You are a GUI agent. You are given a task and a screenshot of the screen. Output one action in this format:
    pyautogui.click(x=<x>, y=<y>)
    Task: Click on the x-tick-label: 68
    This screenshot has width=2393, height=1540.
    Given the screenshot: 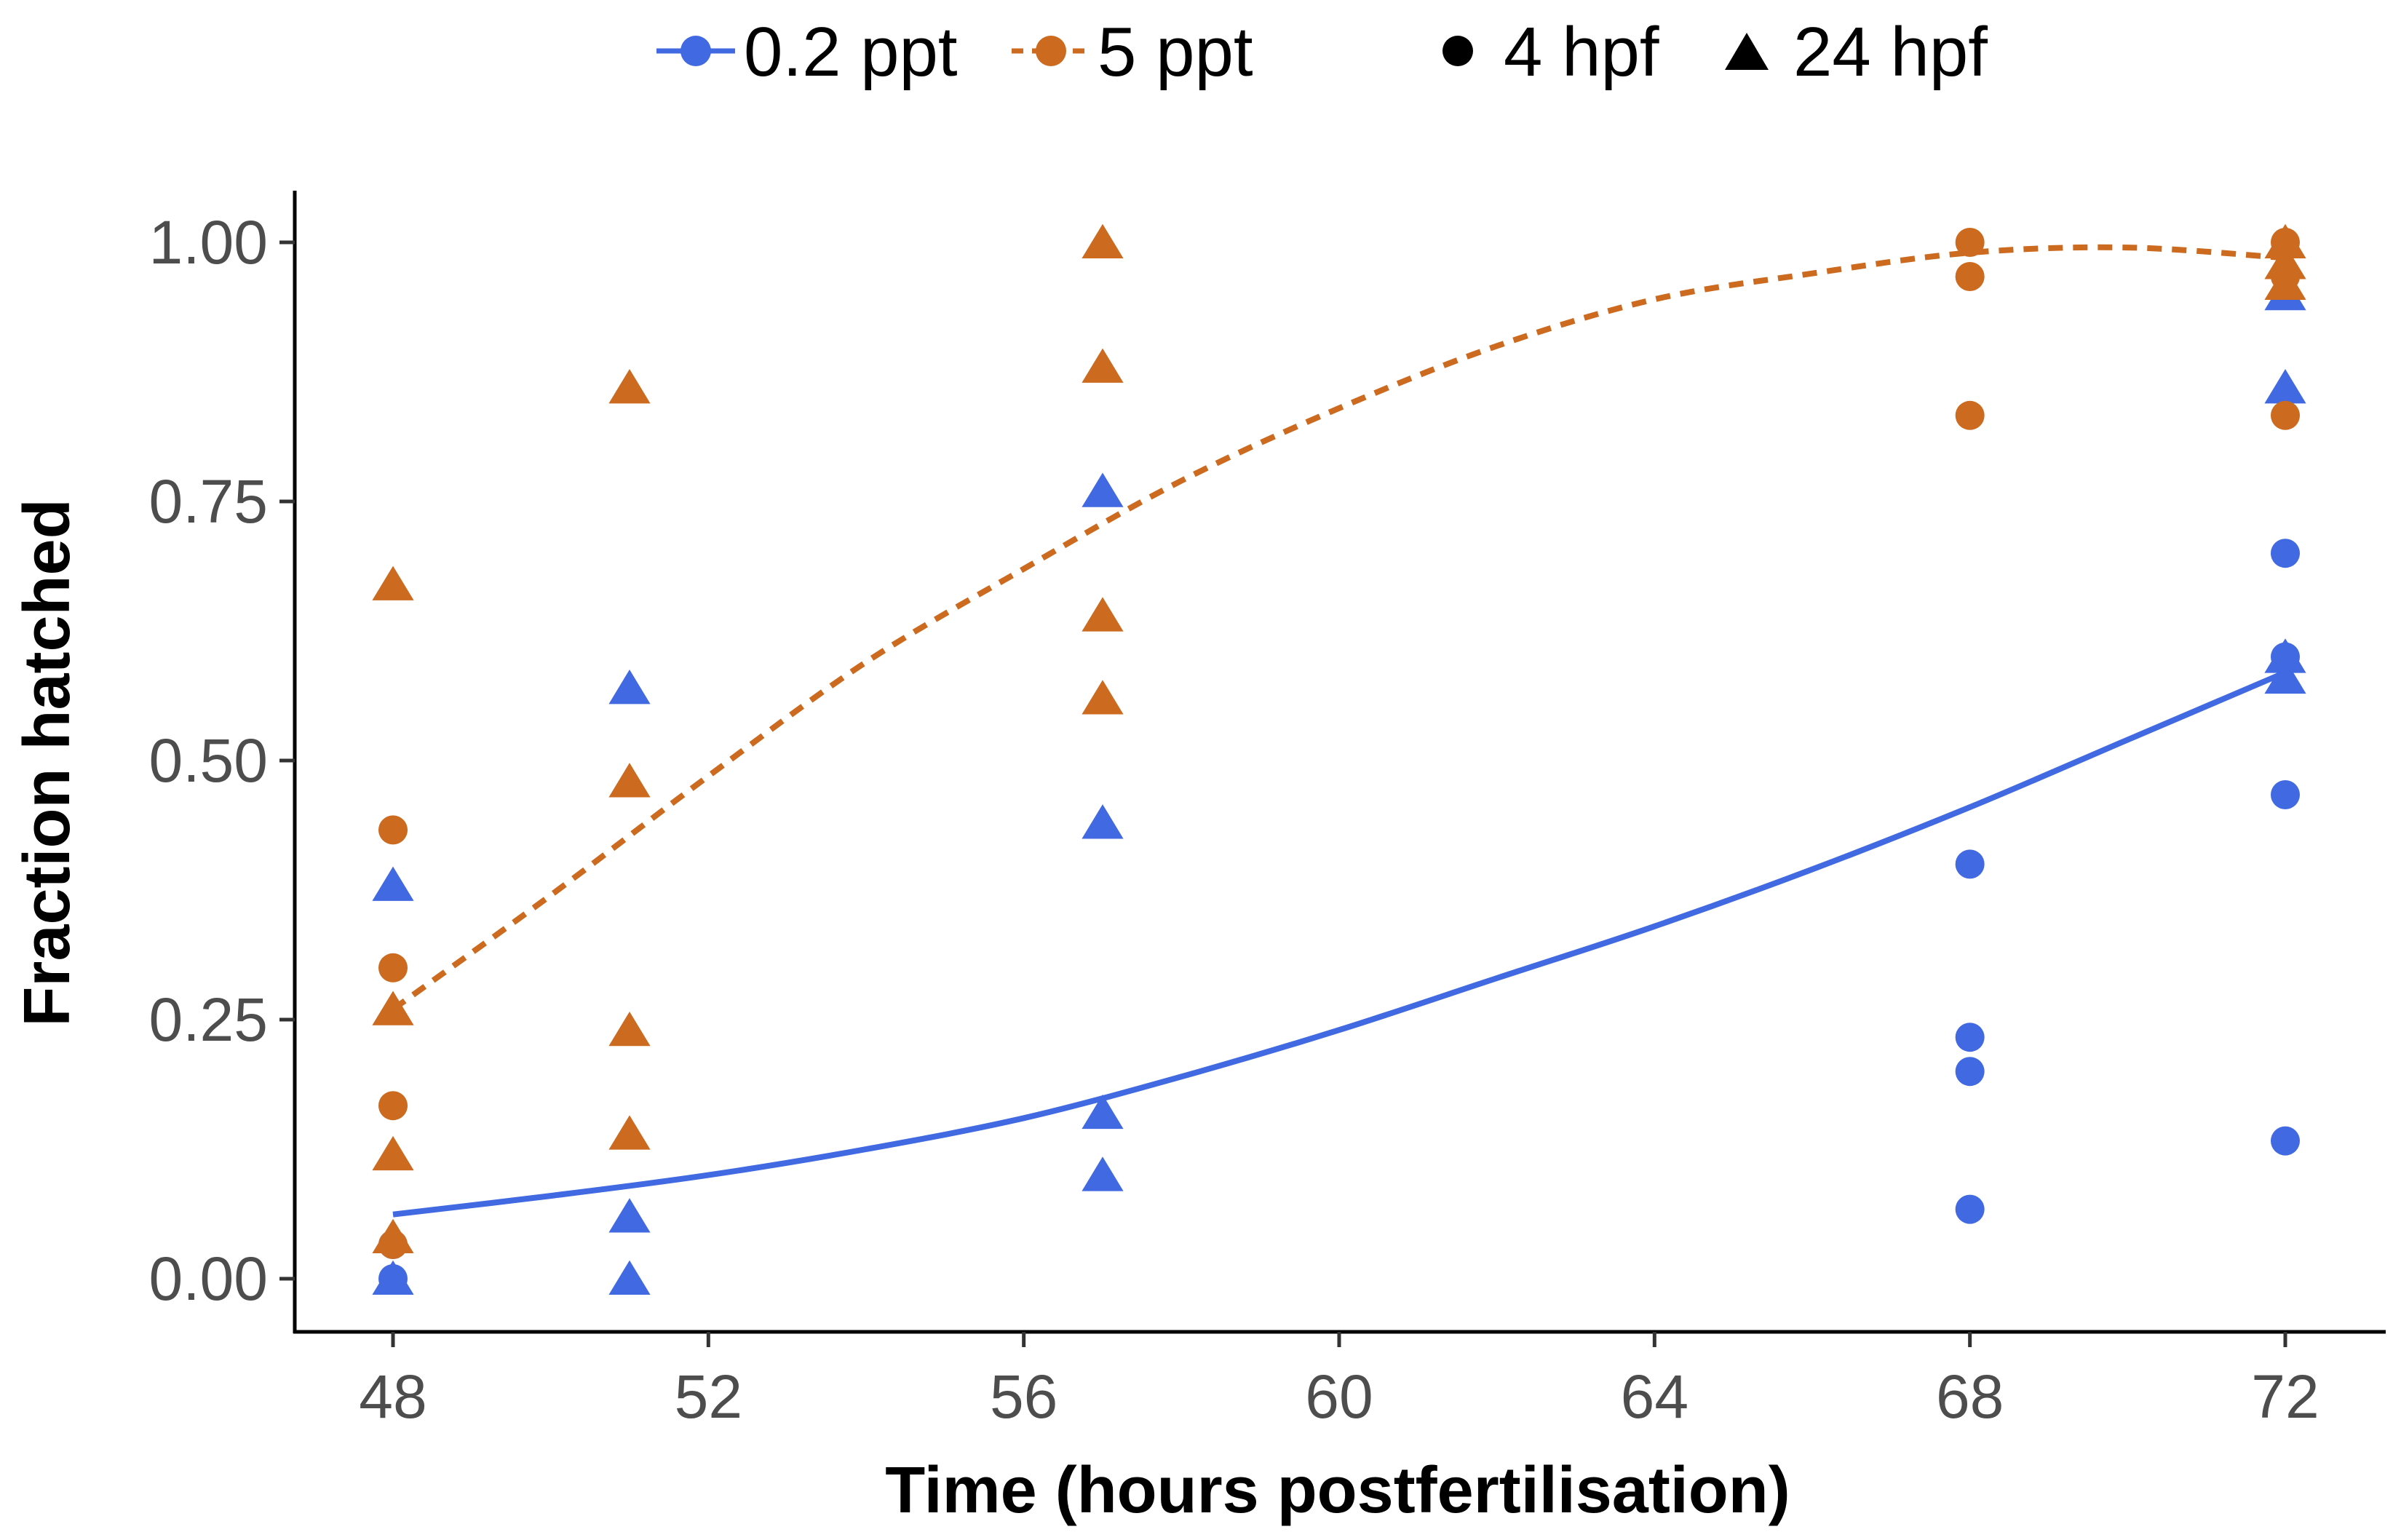 What is the action you would take?
    pyautogui.click(x=1970, y=1396)
    